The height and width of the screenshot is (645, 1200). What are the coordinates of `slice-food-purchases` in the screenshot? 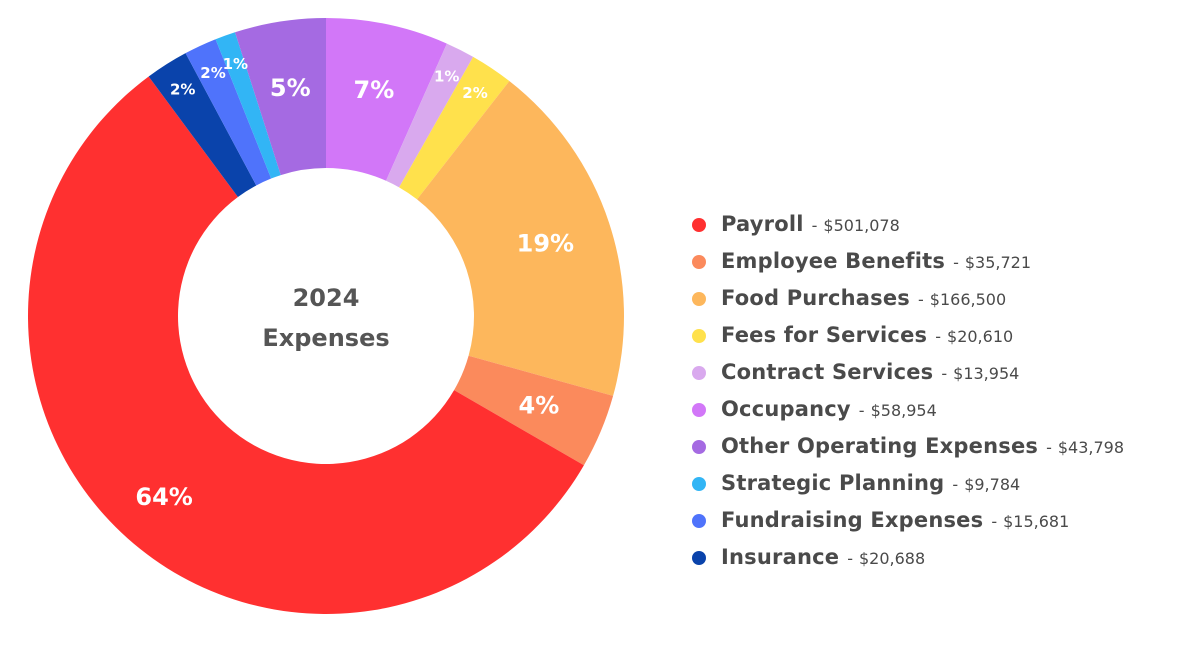 It's located at (520, 238).